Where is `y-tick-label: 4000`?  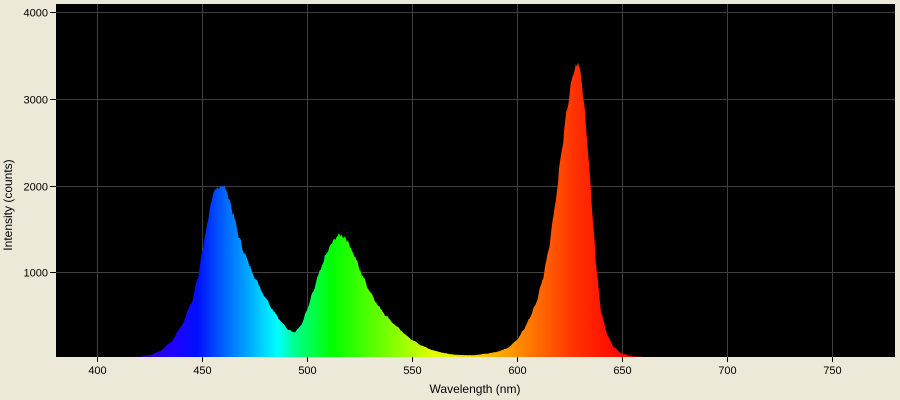
y-tick-label: 4000 is located at coordinates (36, 14).